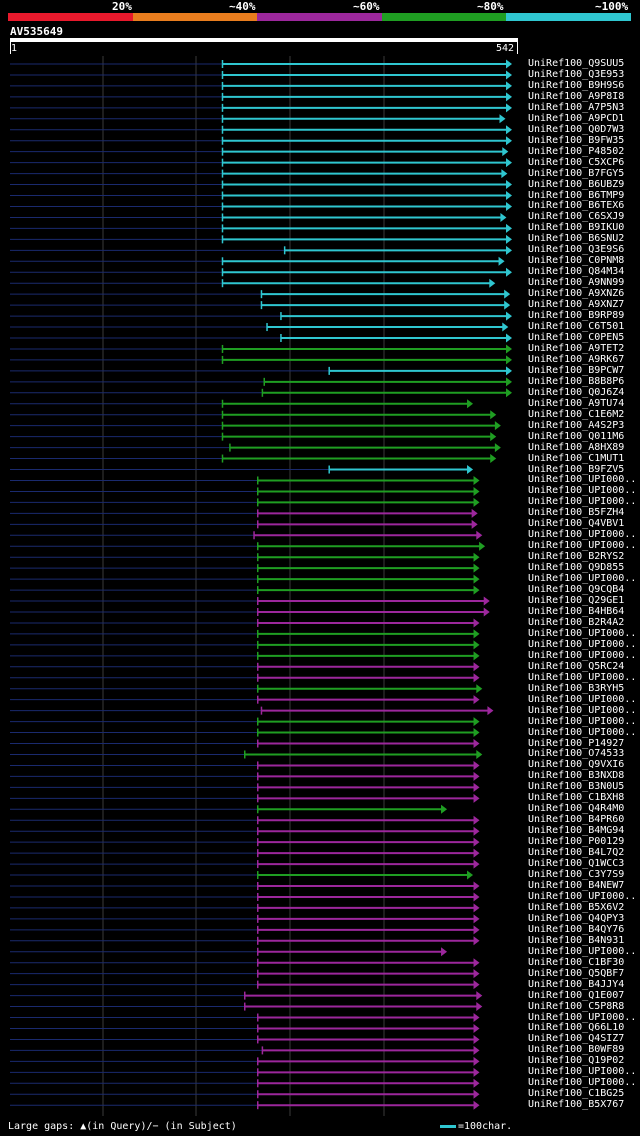  Describe the element at coordinates (576, 85) in the screenshot. I see `hit-label: UniRef100_B9H9S6` at that location.